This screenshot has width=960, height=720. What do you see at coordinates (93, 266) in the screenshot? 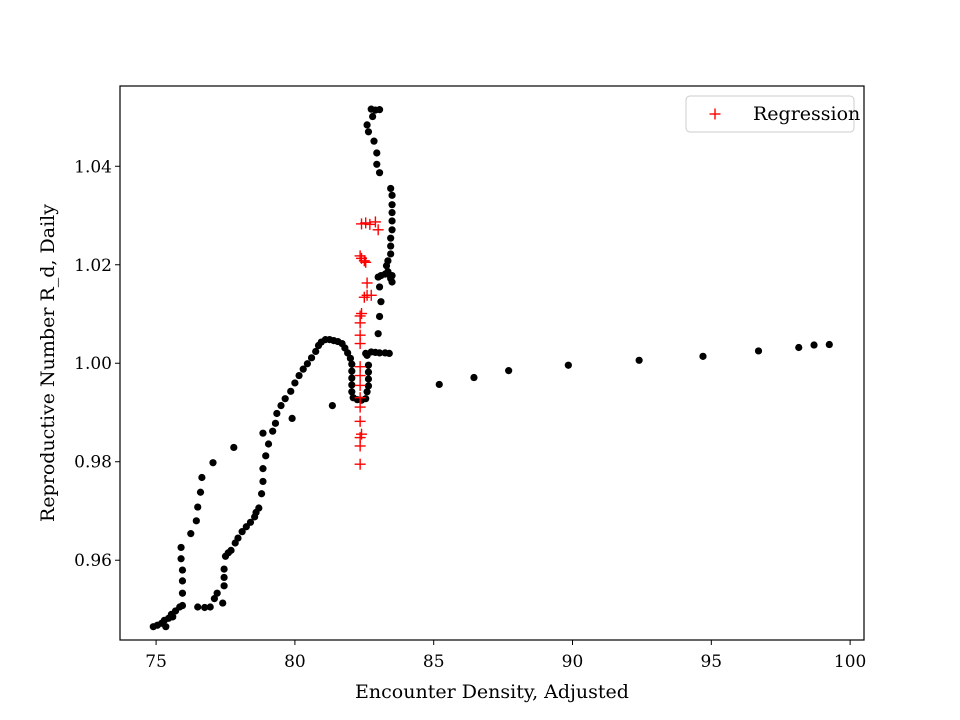
I see `y-tick-label: 1.02` at bounding box center [93, 266].